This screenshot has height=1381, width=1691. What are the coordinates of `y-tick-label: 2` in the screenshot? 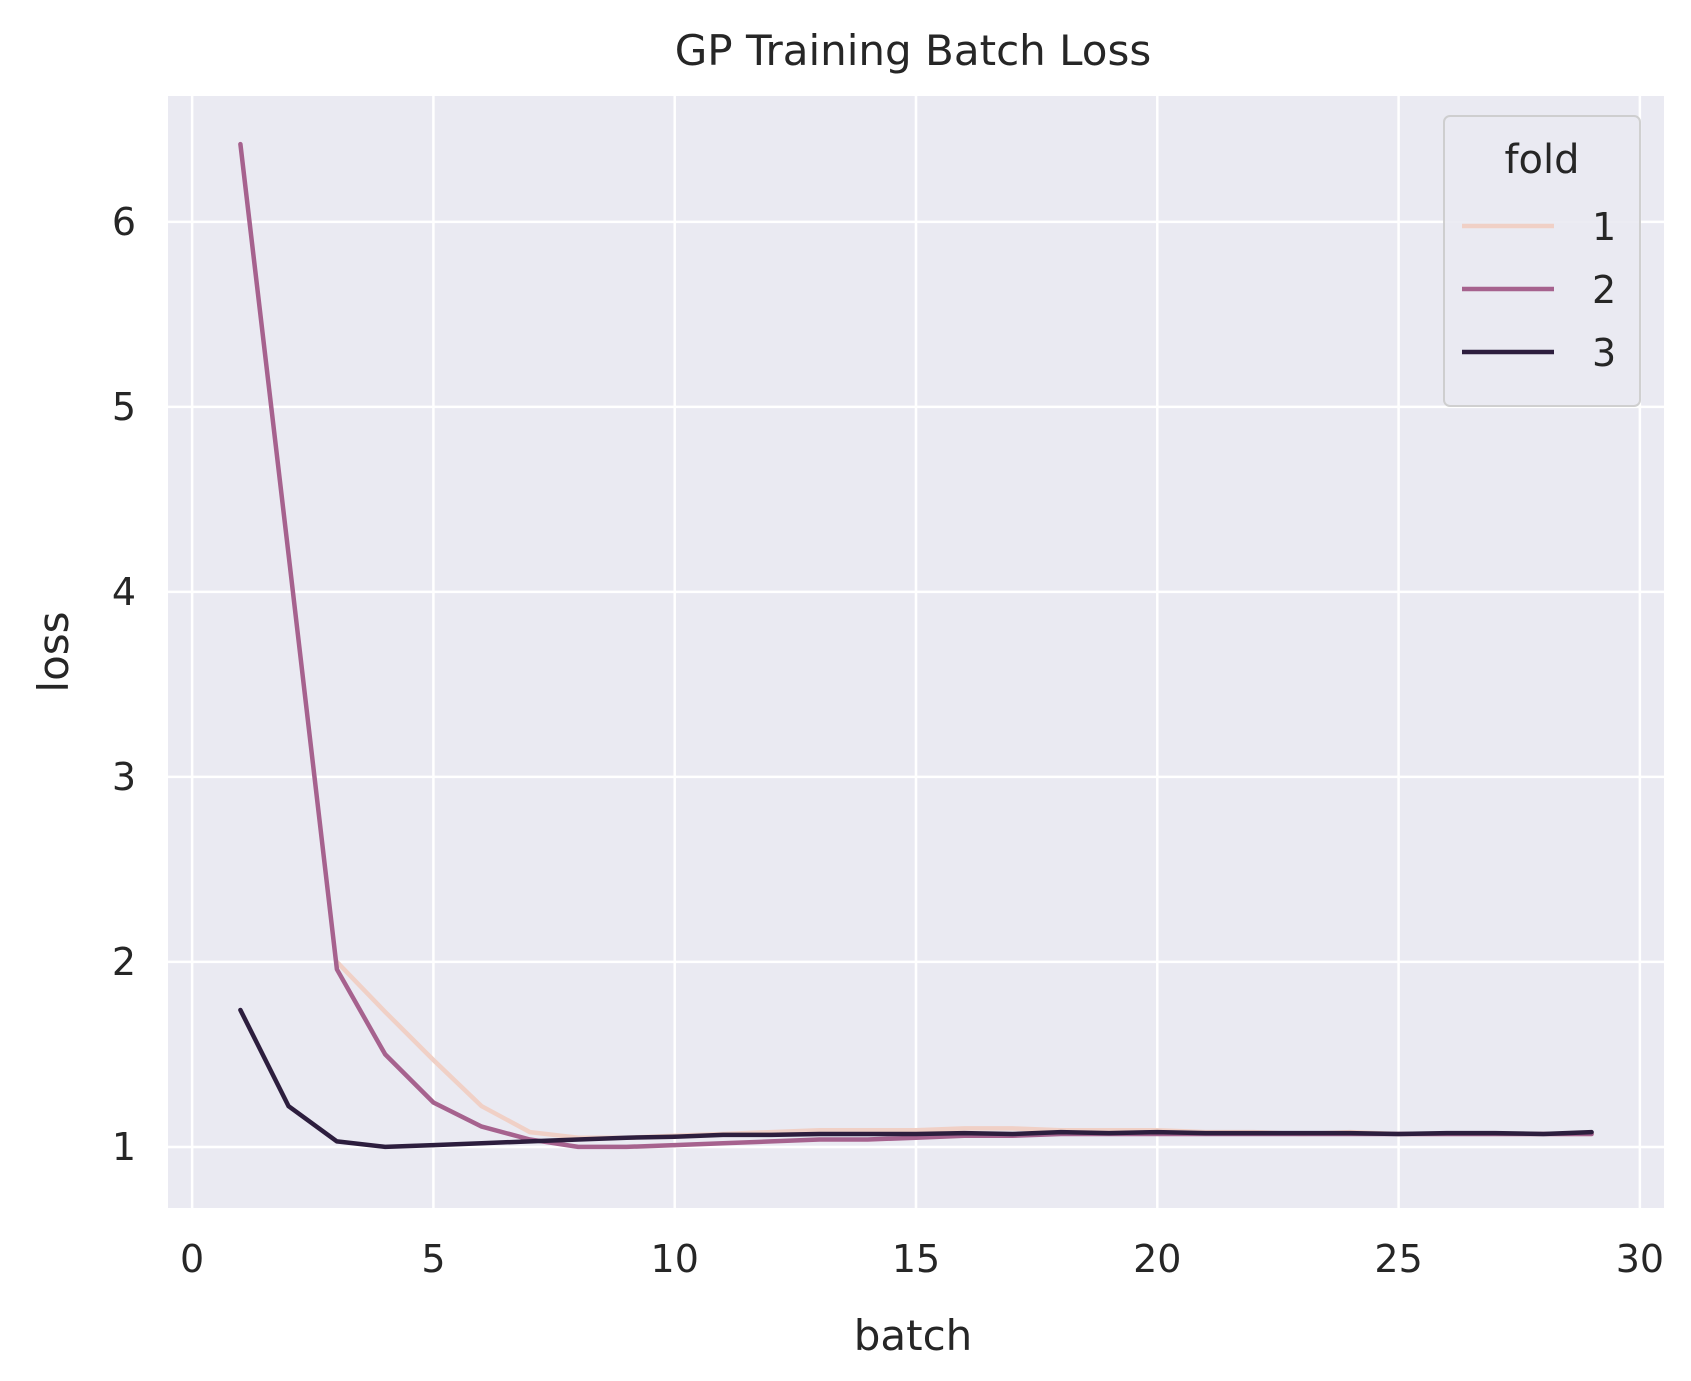 It's located at (124, 962).